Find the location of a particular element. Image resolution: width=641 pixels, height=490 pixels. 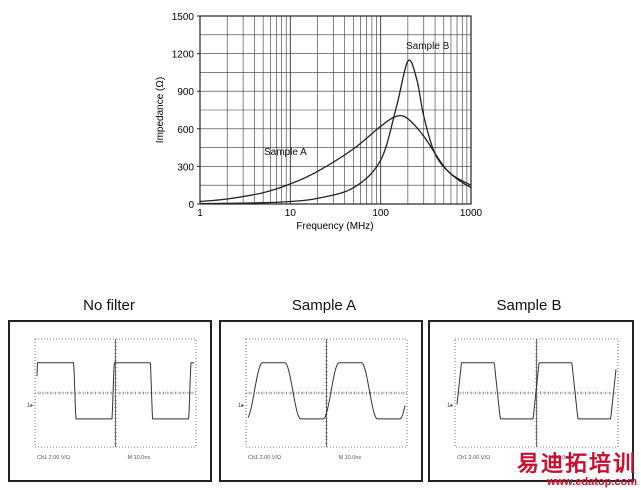

x-tick-label: 10 is located at coordinates (291, 213).